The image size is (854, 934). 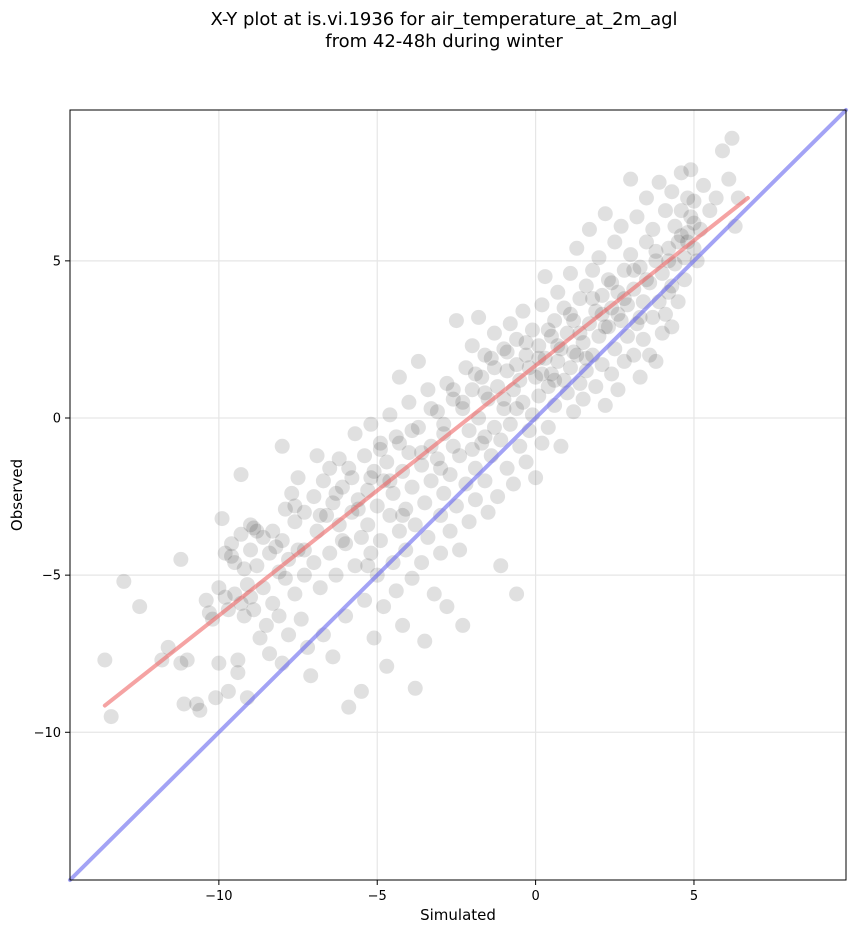 I want to click on x-tick-label: 0, so click(x=535, y=896).